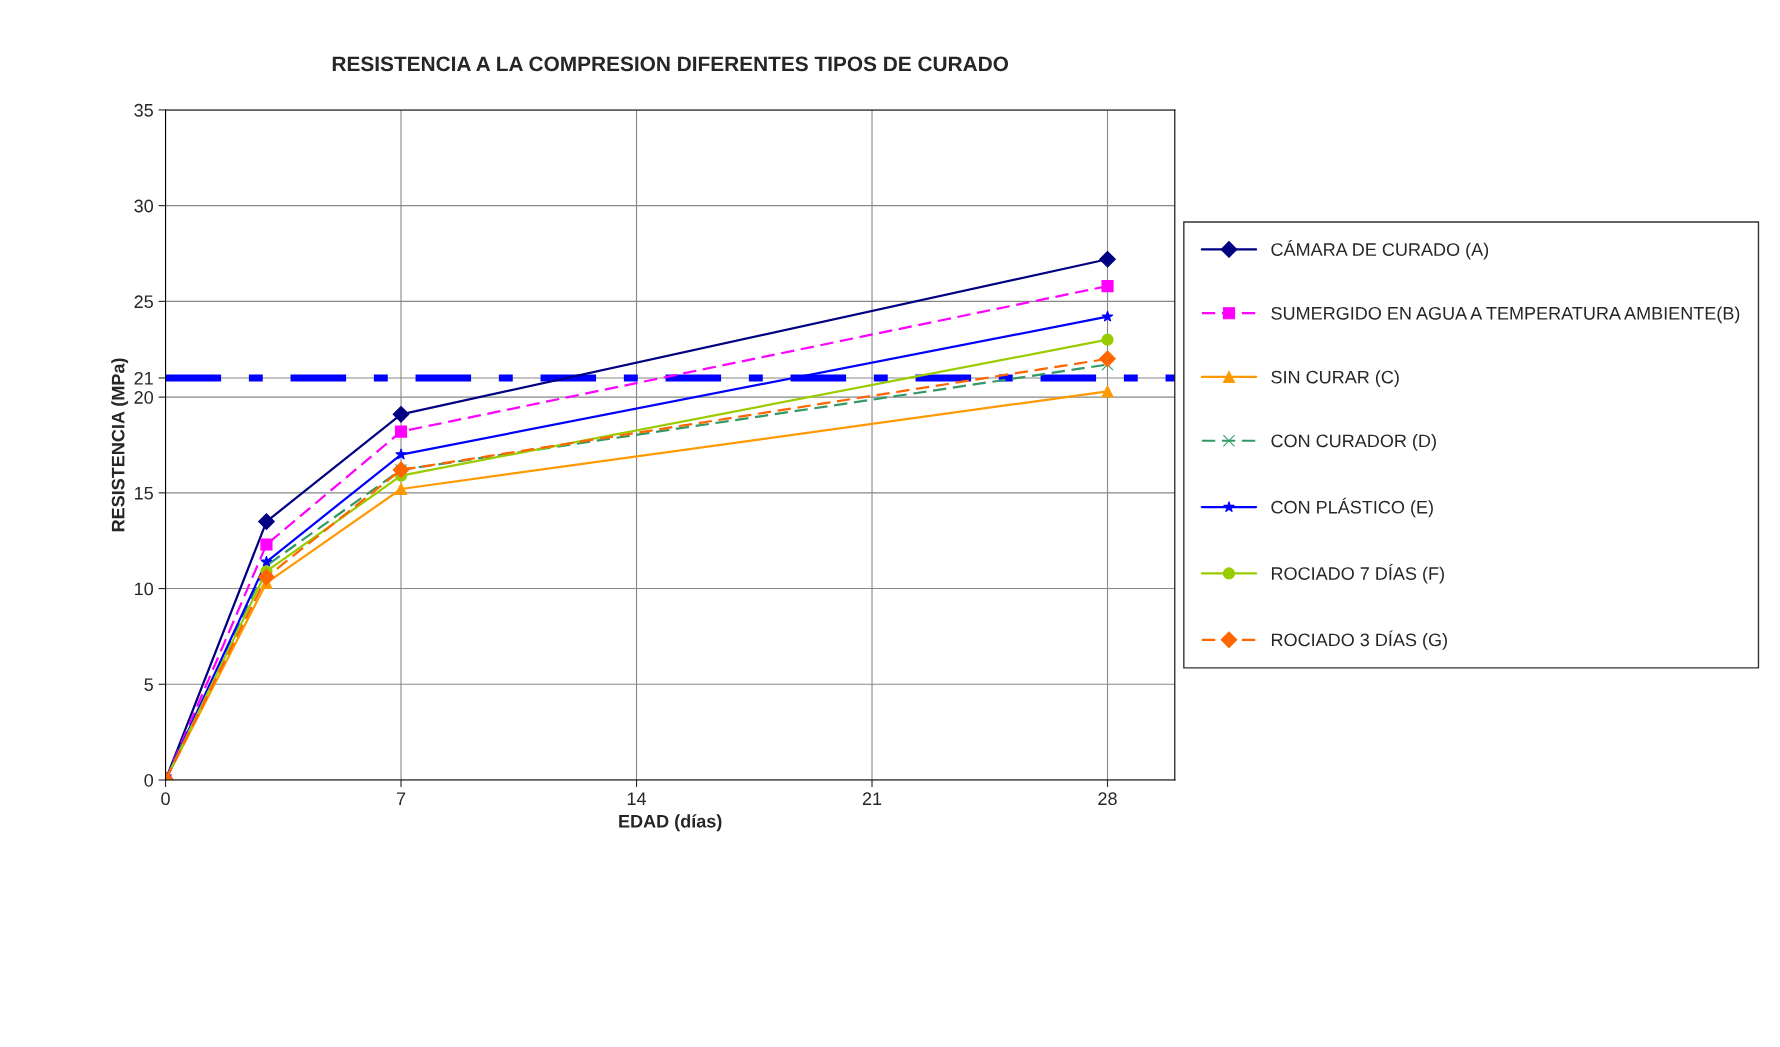 The height and width of the screenshot is (1047, 1780). I want to click on y-tick-label: 5, so click(148, 685).